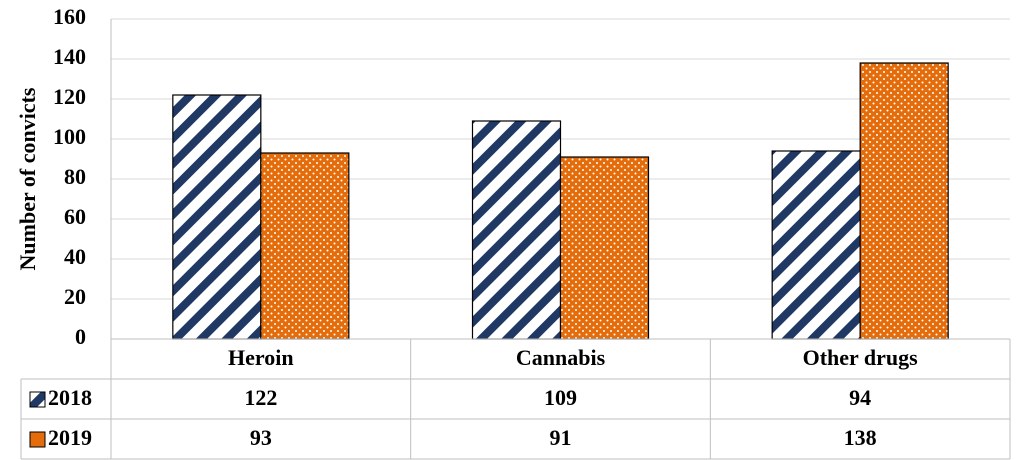  What do you see at coordinates (861, 357) in the screenshot?
I see `x-category-label: Other drugs` at bounding box center [861, 357].